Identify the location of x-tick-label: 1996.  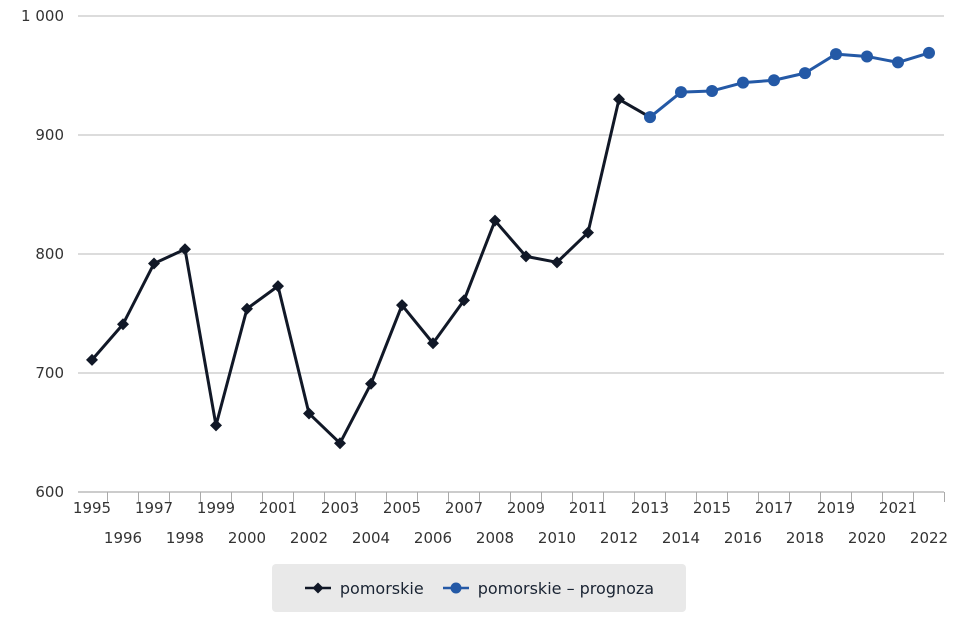
(123, 538).